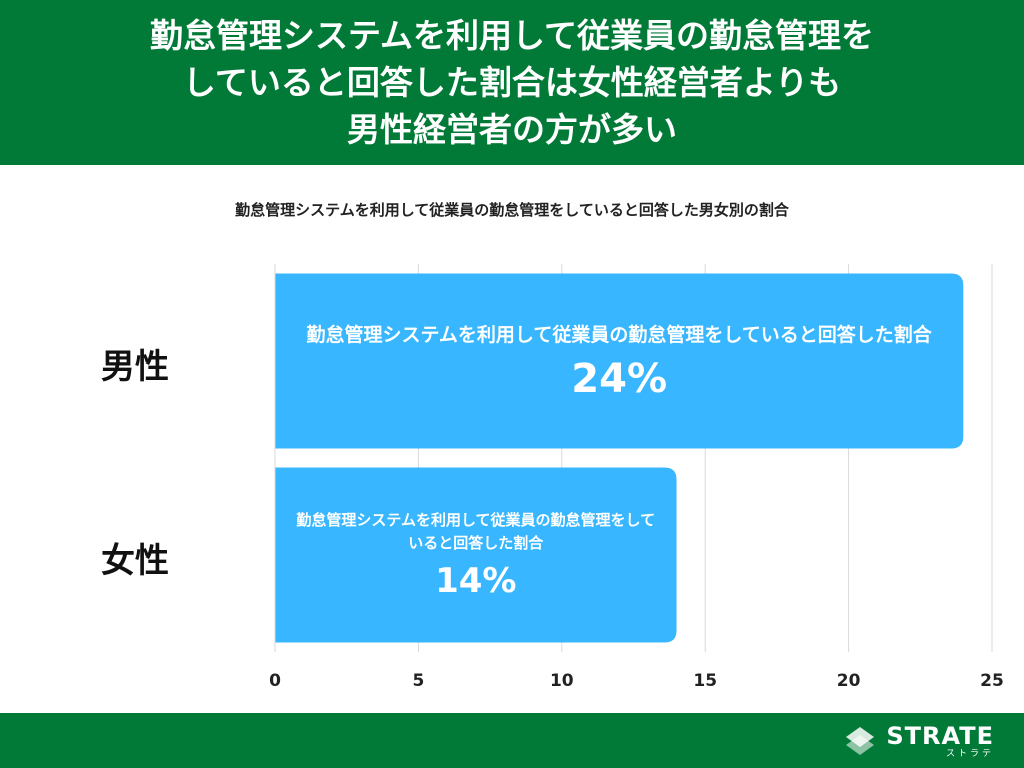 This screenshot has height=768, width=1024. Describe the element at coordinates (940, 735) in the screenshot. I see `logo-text: STRATE` at that location.